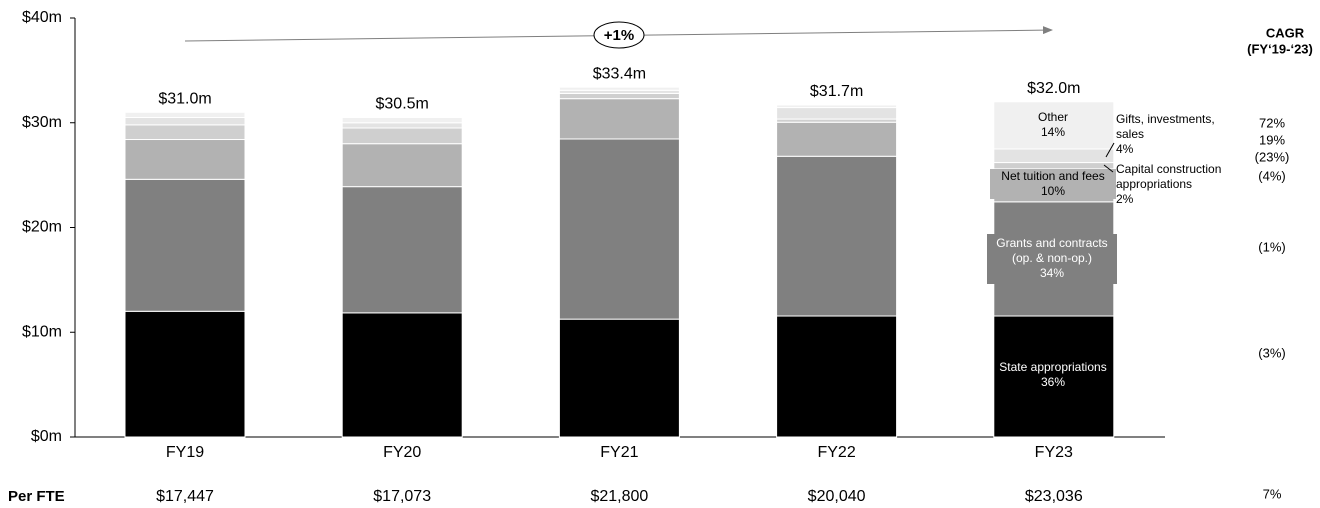 Image resolution: width=1320 pixels, height=508 pixels. Describe the element at coordinates (42, 227) in the screenshot. I see `y-tick-label: $20m` at that location.